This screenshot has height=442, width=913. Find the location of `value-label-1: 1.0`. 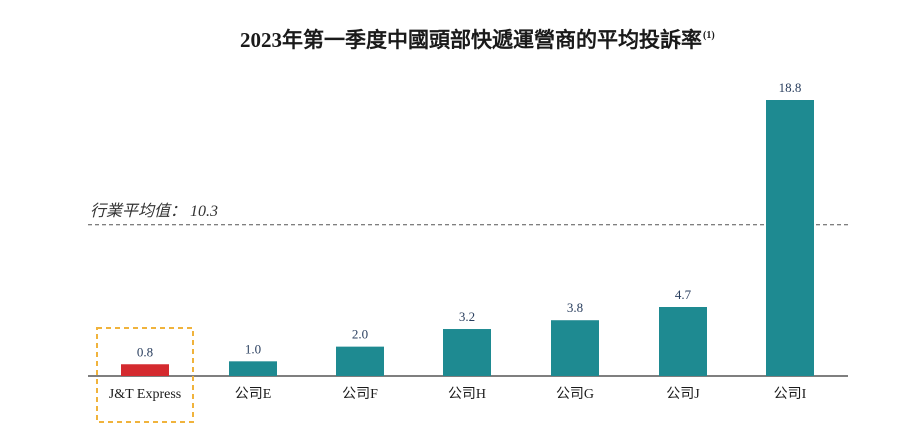

value-label-1: 1.0 is located at coordinates (253, 348).